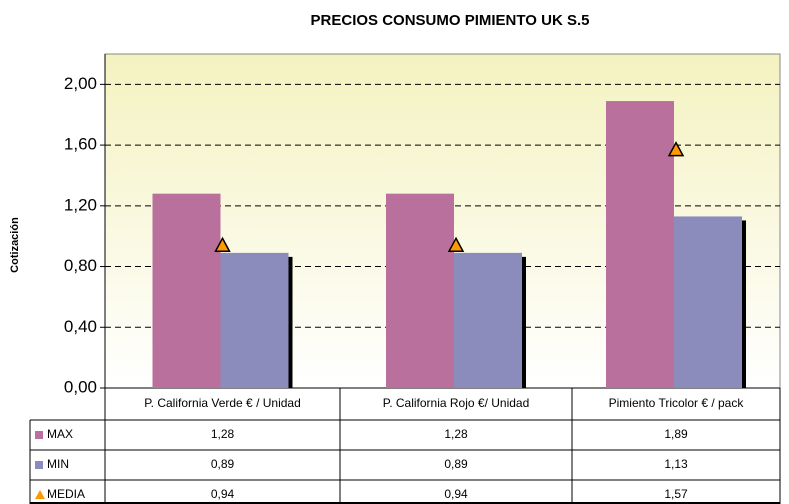 The height and width of the screenshot is (504, 789). Describe the element at coordinates (80, 265) in the screenshot. I see `y-tick-label: 0,80` at that location.